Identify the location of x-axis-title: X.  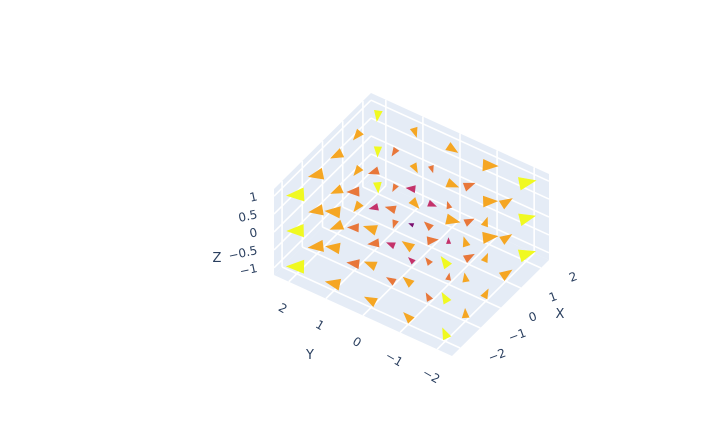
(560, 314).